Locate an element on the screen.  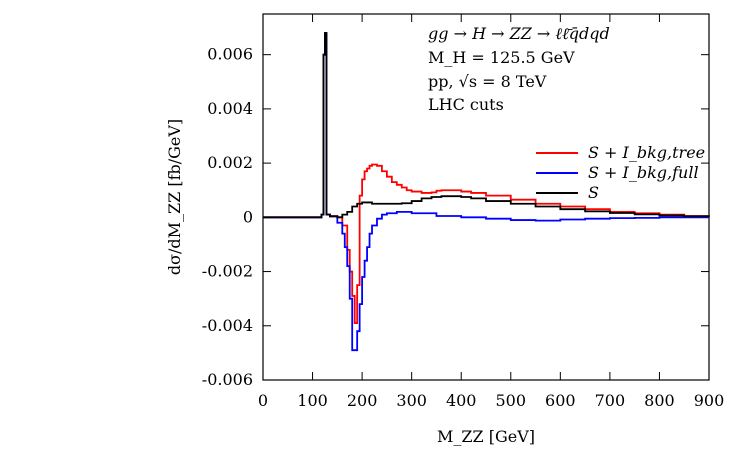
y-tick-label: 0.002 is located at coordinates (230, 162).